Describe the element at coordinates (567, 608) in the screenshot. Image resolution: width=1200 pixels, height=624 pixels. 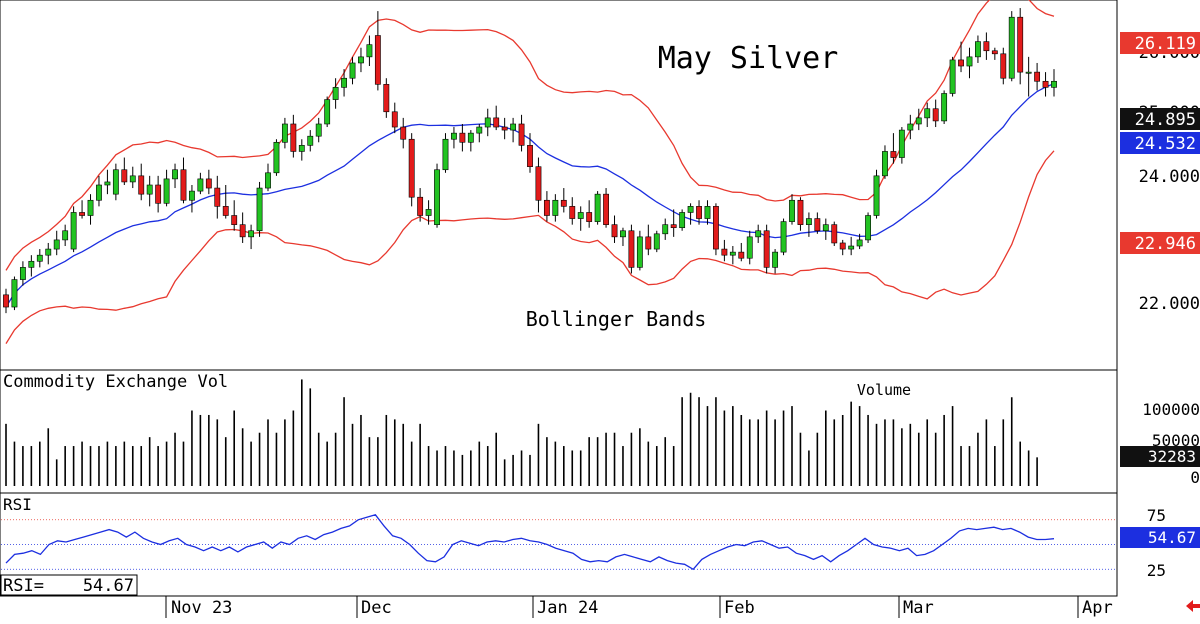
I see `x-tick-label: Jan 24` at that location.